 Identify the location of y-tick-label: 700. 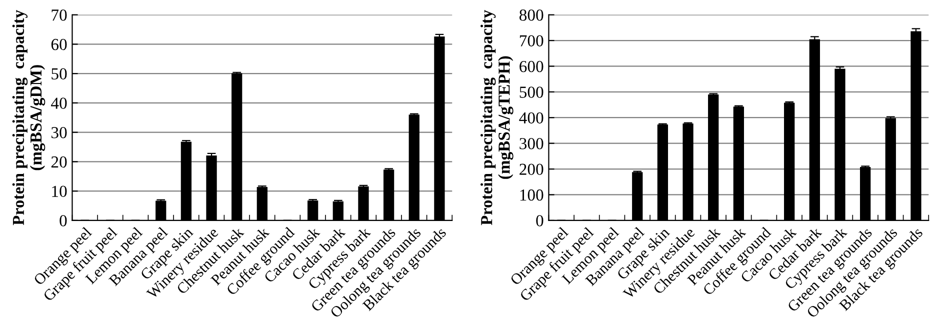
(532, 40).